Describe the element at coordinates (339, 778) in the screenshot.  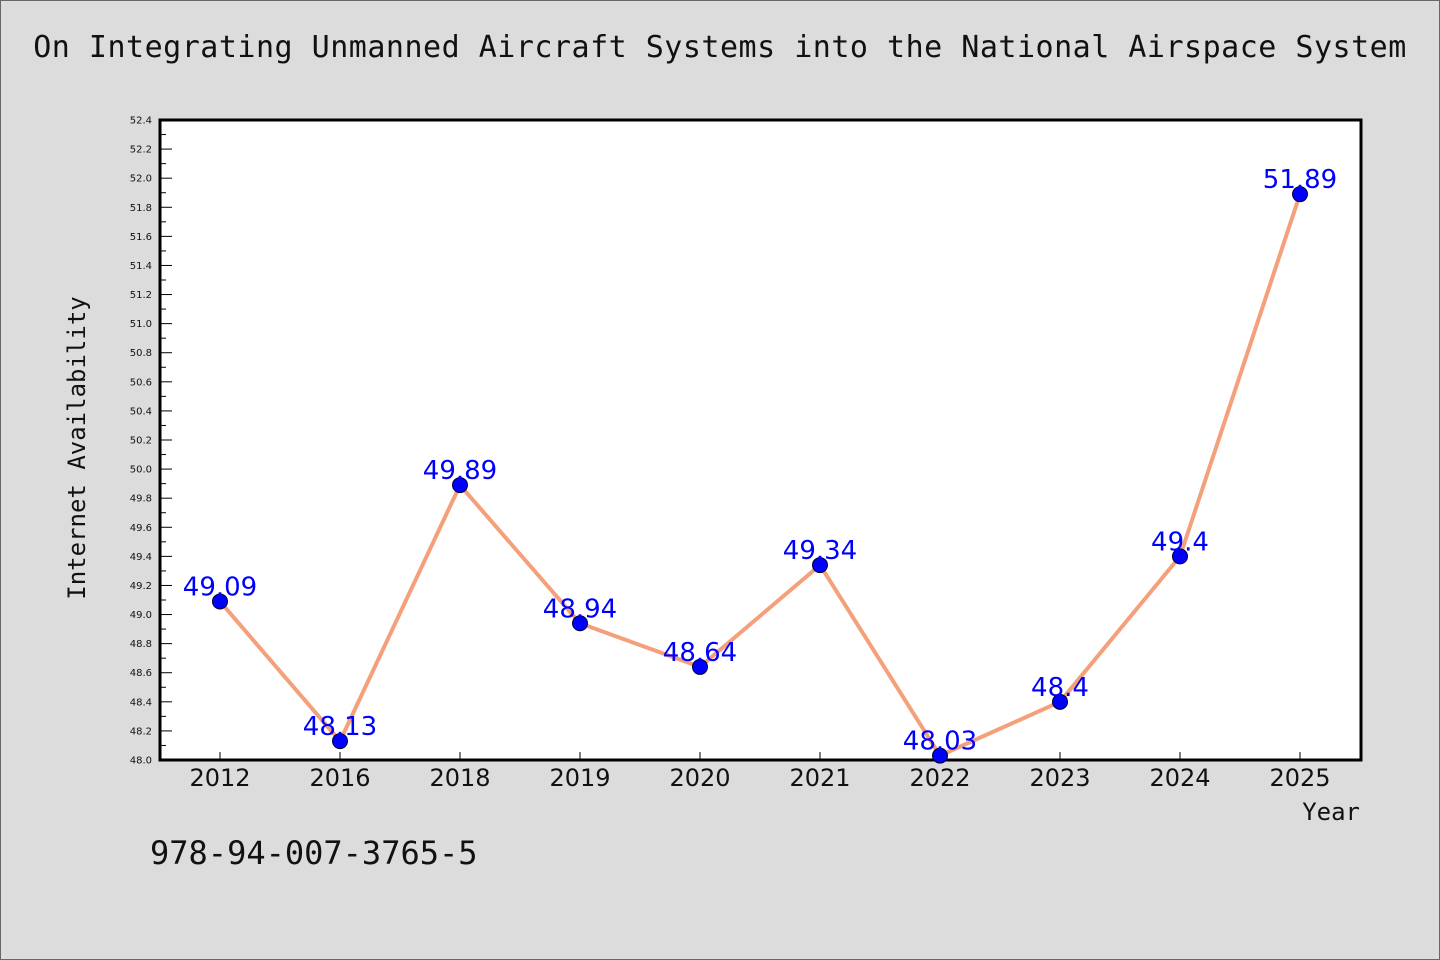
I see `x-tick-label: 2016` at that location.